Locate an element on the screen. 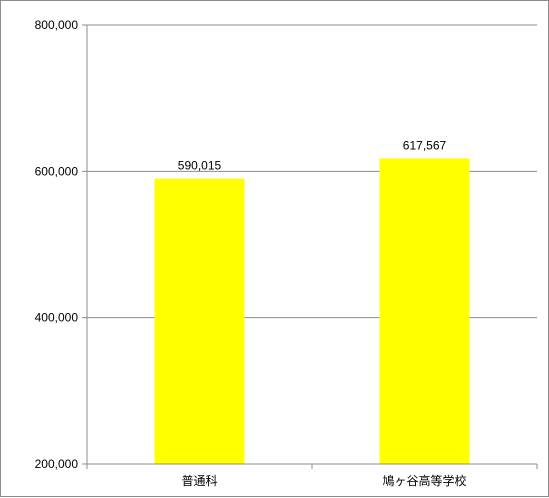  y-tick-label: 800,000 is located at coordinates (57, 25).